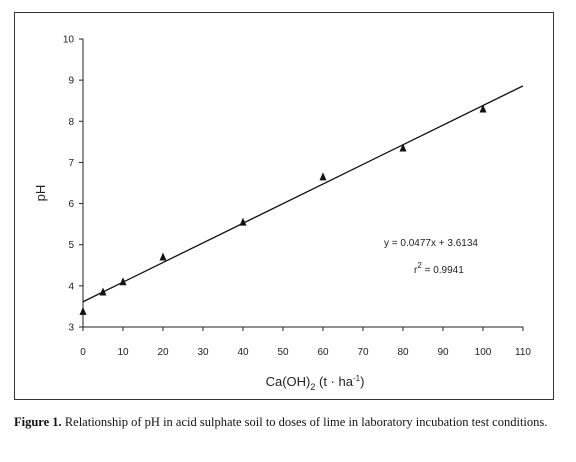 This screenshot has height=462, width=576. I want to click on y-axis-title: pH, so click(40, 193).